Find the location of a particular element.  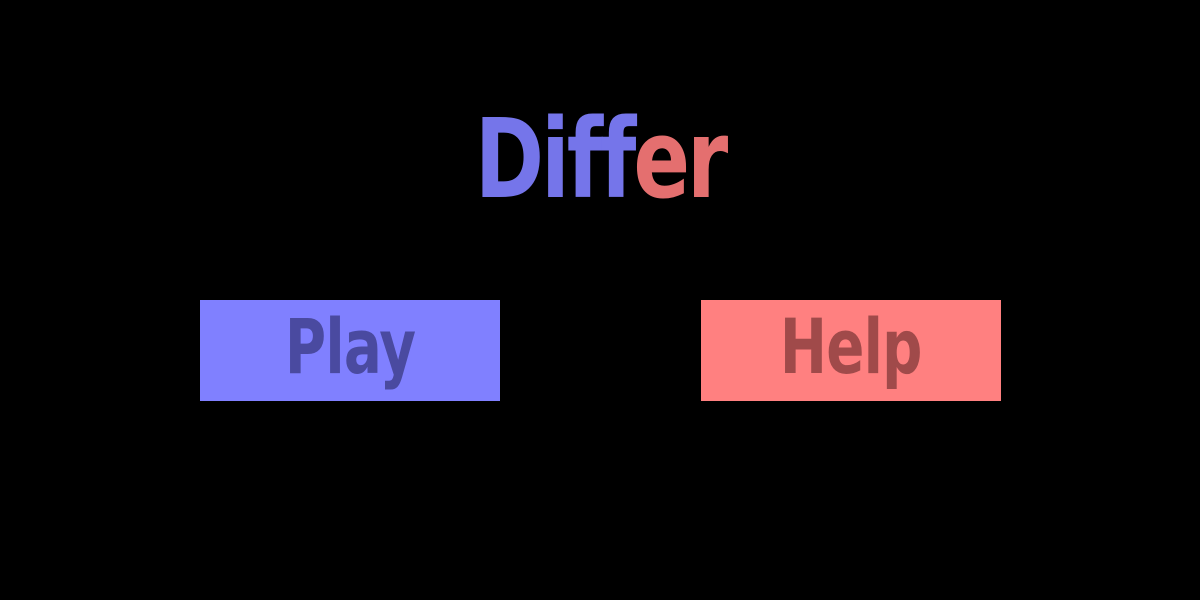

help-button-label: Help is located at coordinates (851, 346).